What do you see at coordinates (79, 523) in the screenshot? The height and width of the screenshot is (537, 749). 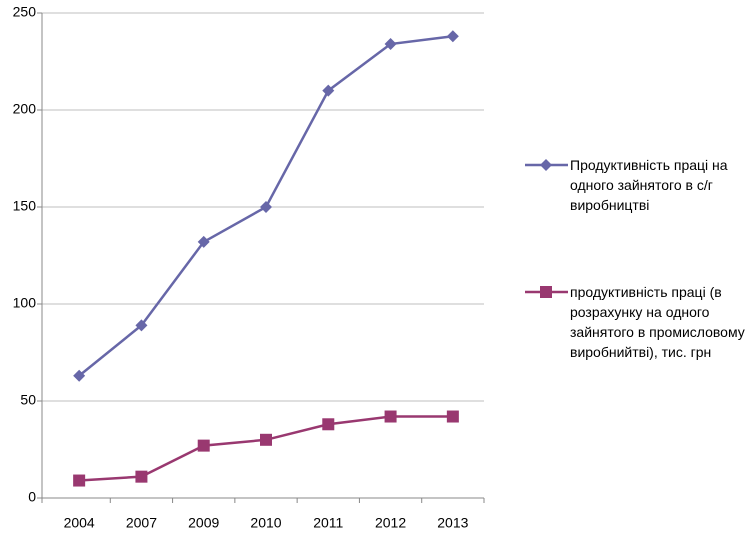 I see `x-tick-label: 2004` at bounding box center [79, 523].